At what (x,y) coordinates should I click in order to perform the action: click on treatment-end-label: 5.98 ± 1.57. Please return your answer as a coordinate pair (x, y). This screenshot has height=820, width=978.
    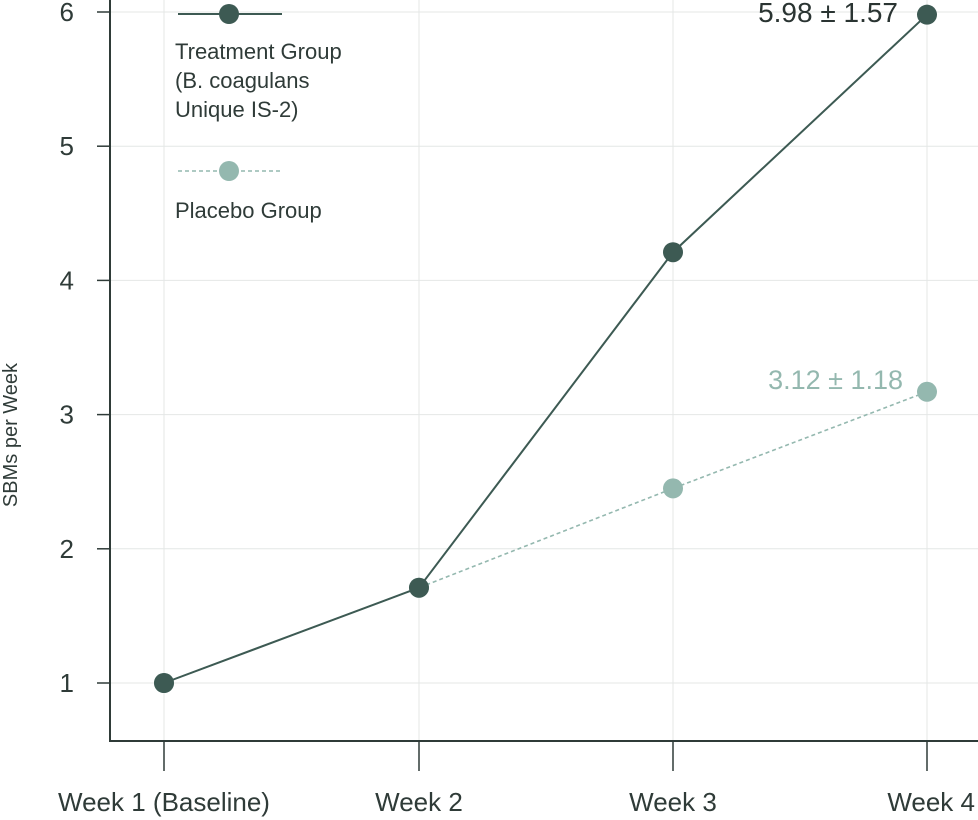
    Looking at the image, I should click on (828, 14).